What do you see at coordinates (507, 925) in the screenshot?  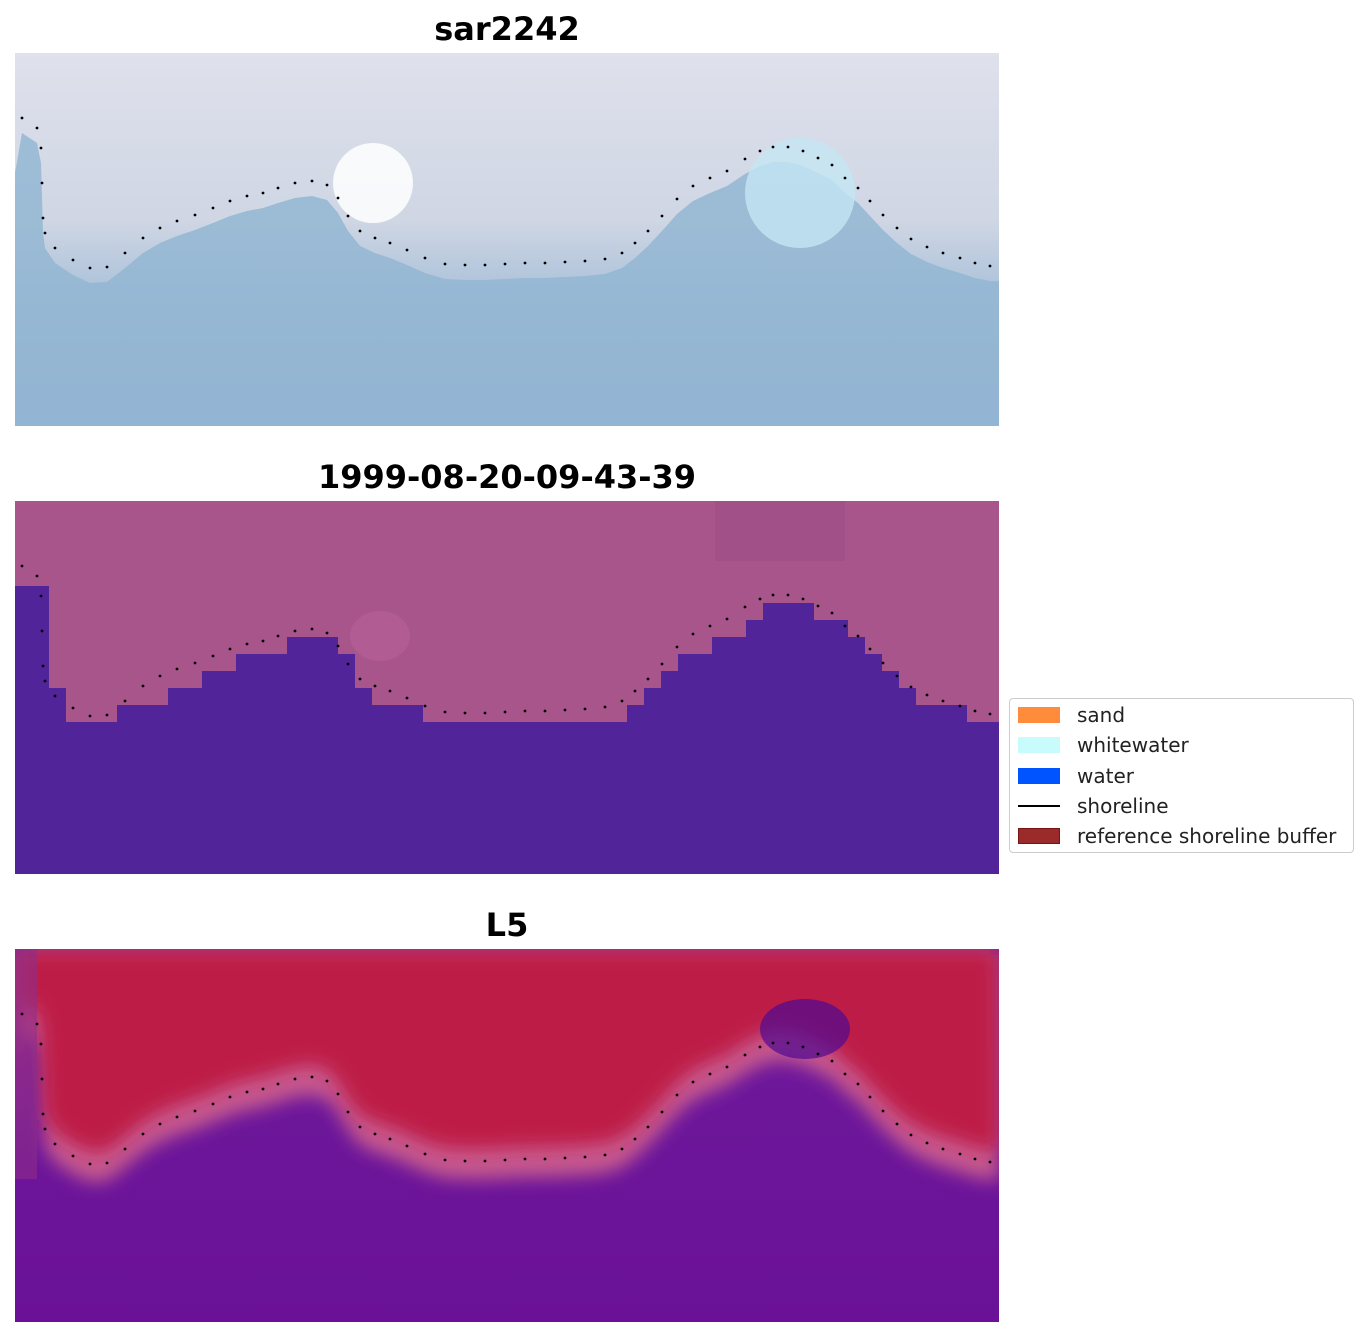 I see `panel-title-3: L5` at bounding box center [507, 925].